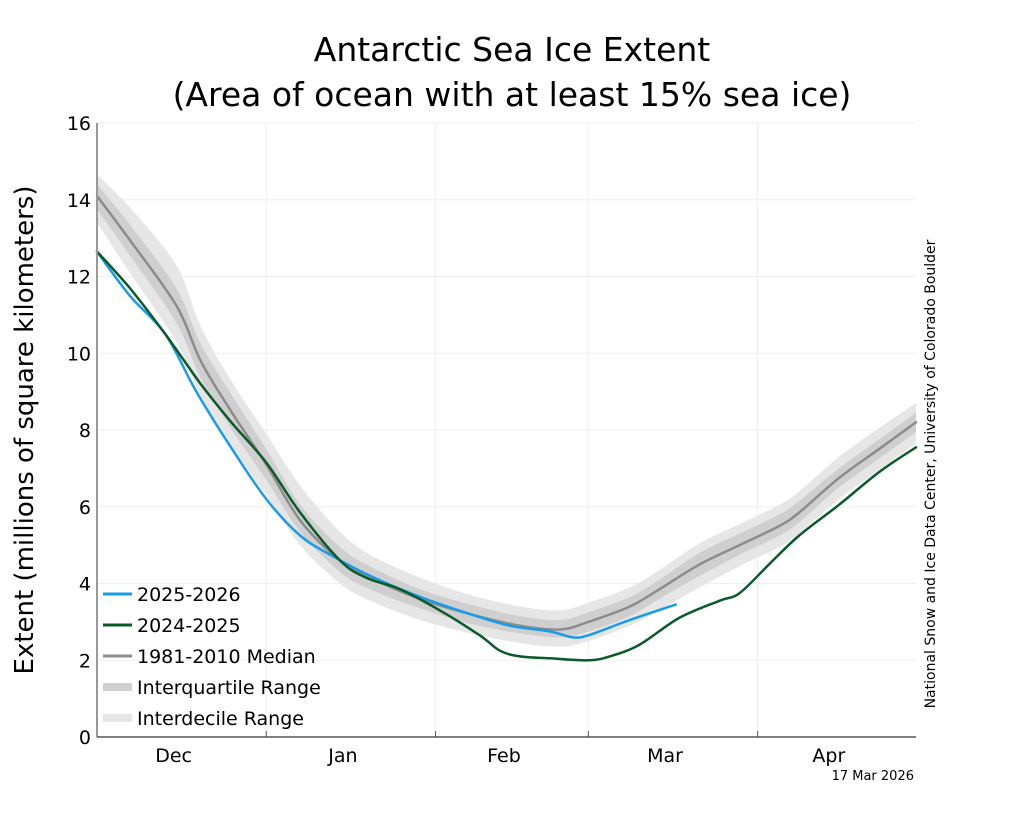  What do you see at coordinates (226, 657) in the screenshot?
I see `legend-label: 1981-2010 Median` at bounding box center [226, 657].